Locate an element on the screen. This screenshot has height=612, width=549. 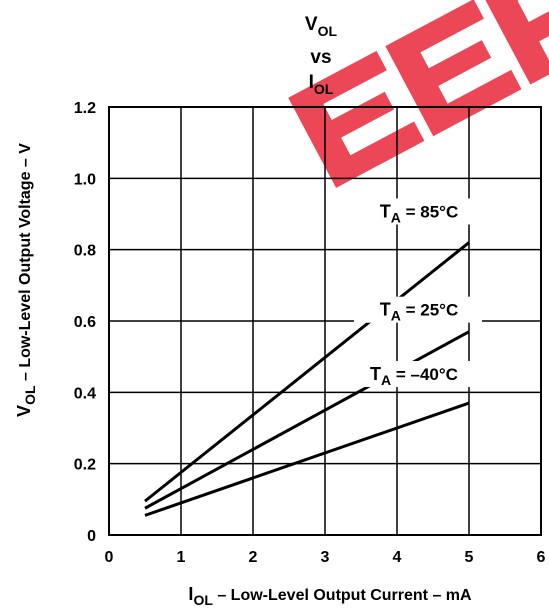
series-label: TA = 25°C is located at coordinates (419, 312).